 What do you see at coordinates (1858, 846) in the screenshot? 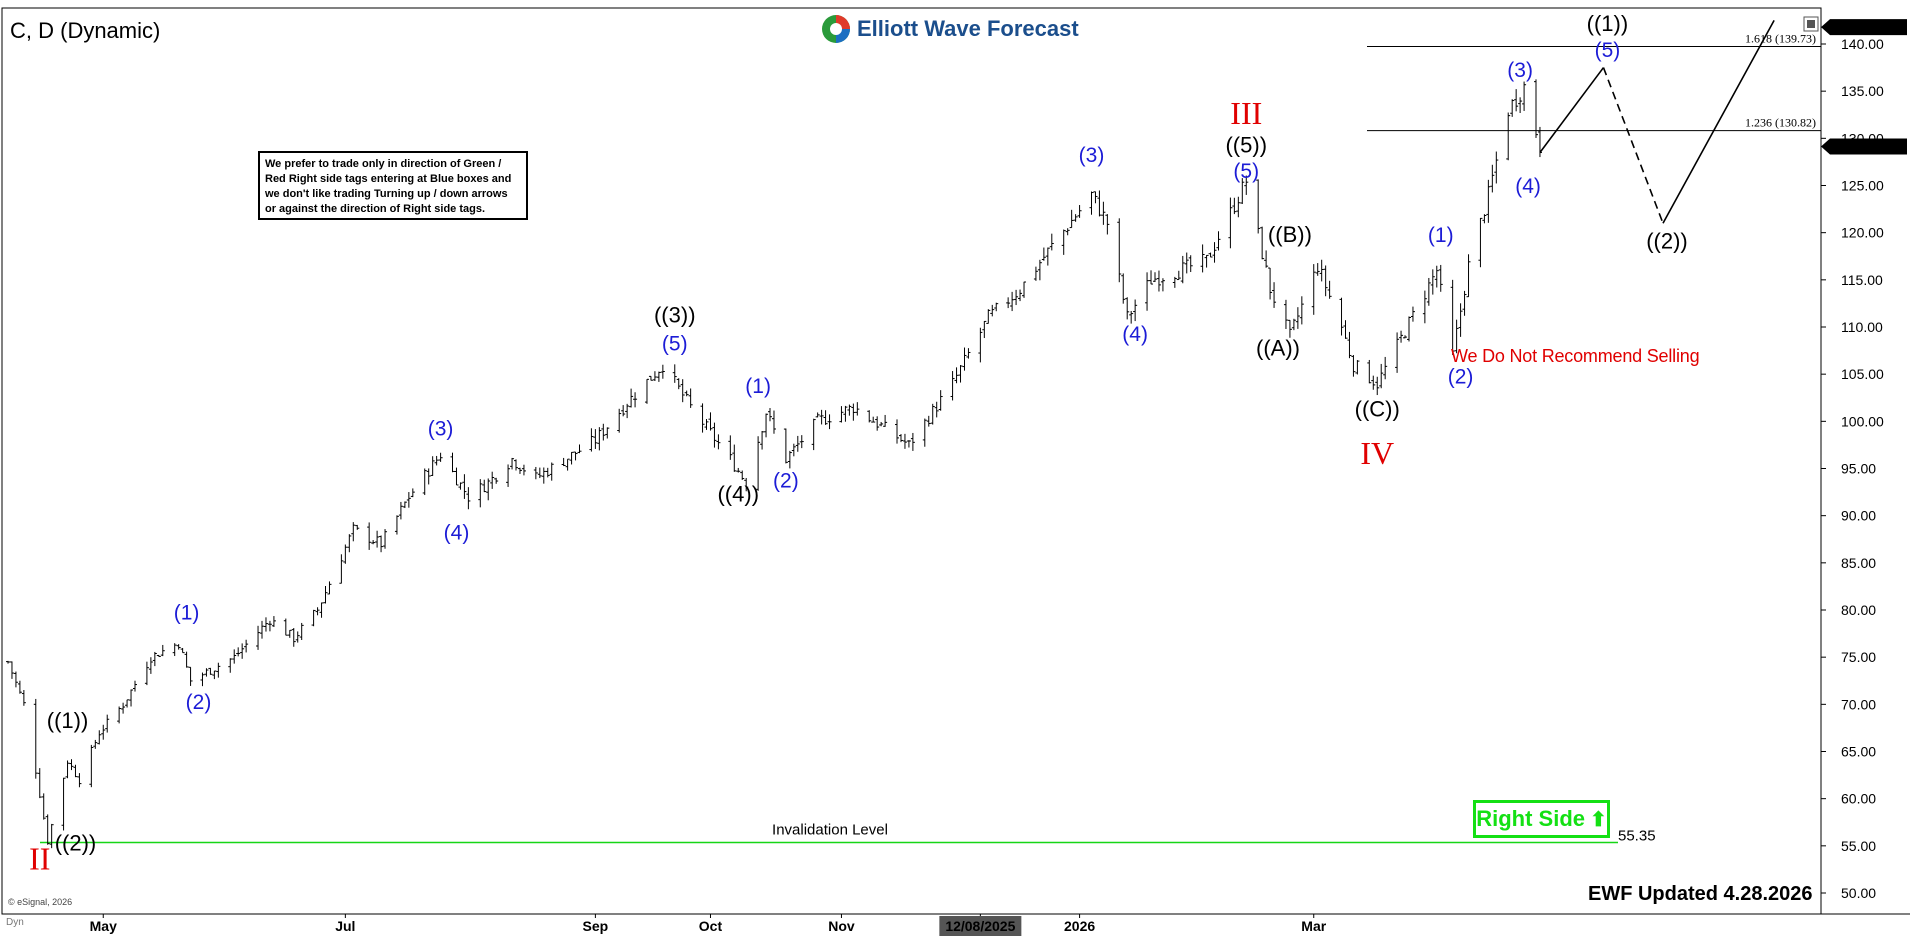
I see `y-tick-label: 55.00` at bounding box center [1858, 846].